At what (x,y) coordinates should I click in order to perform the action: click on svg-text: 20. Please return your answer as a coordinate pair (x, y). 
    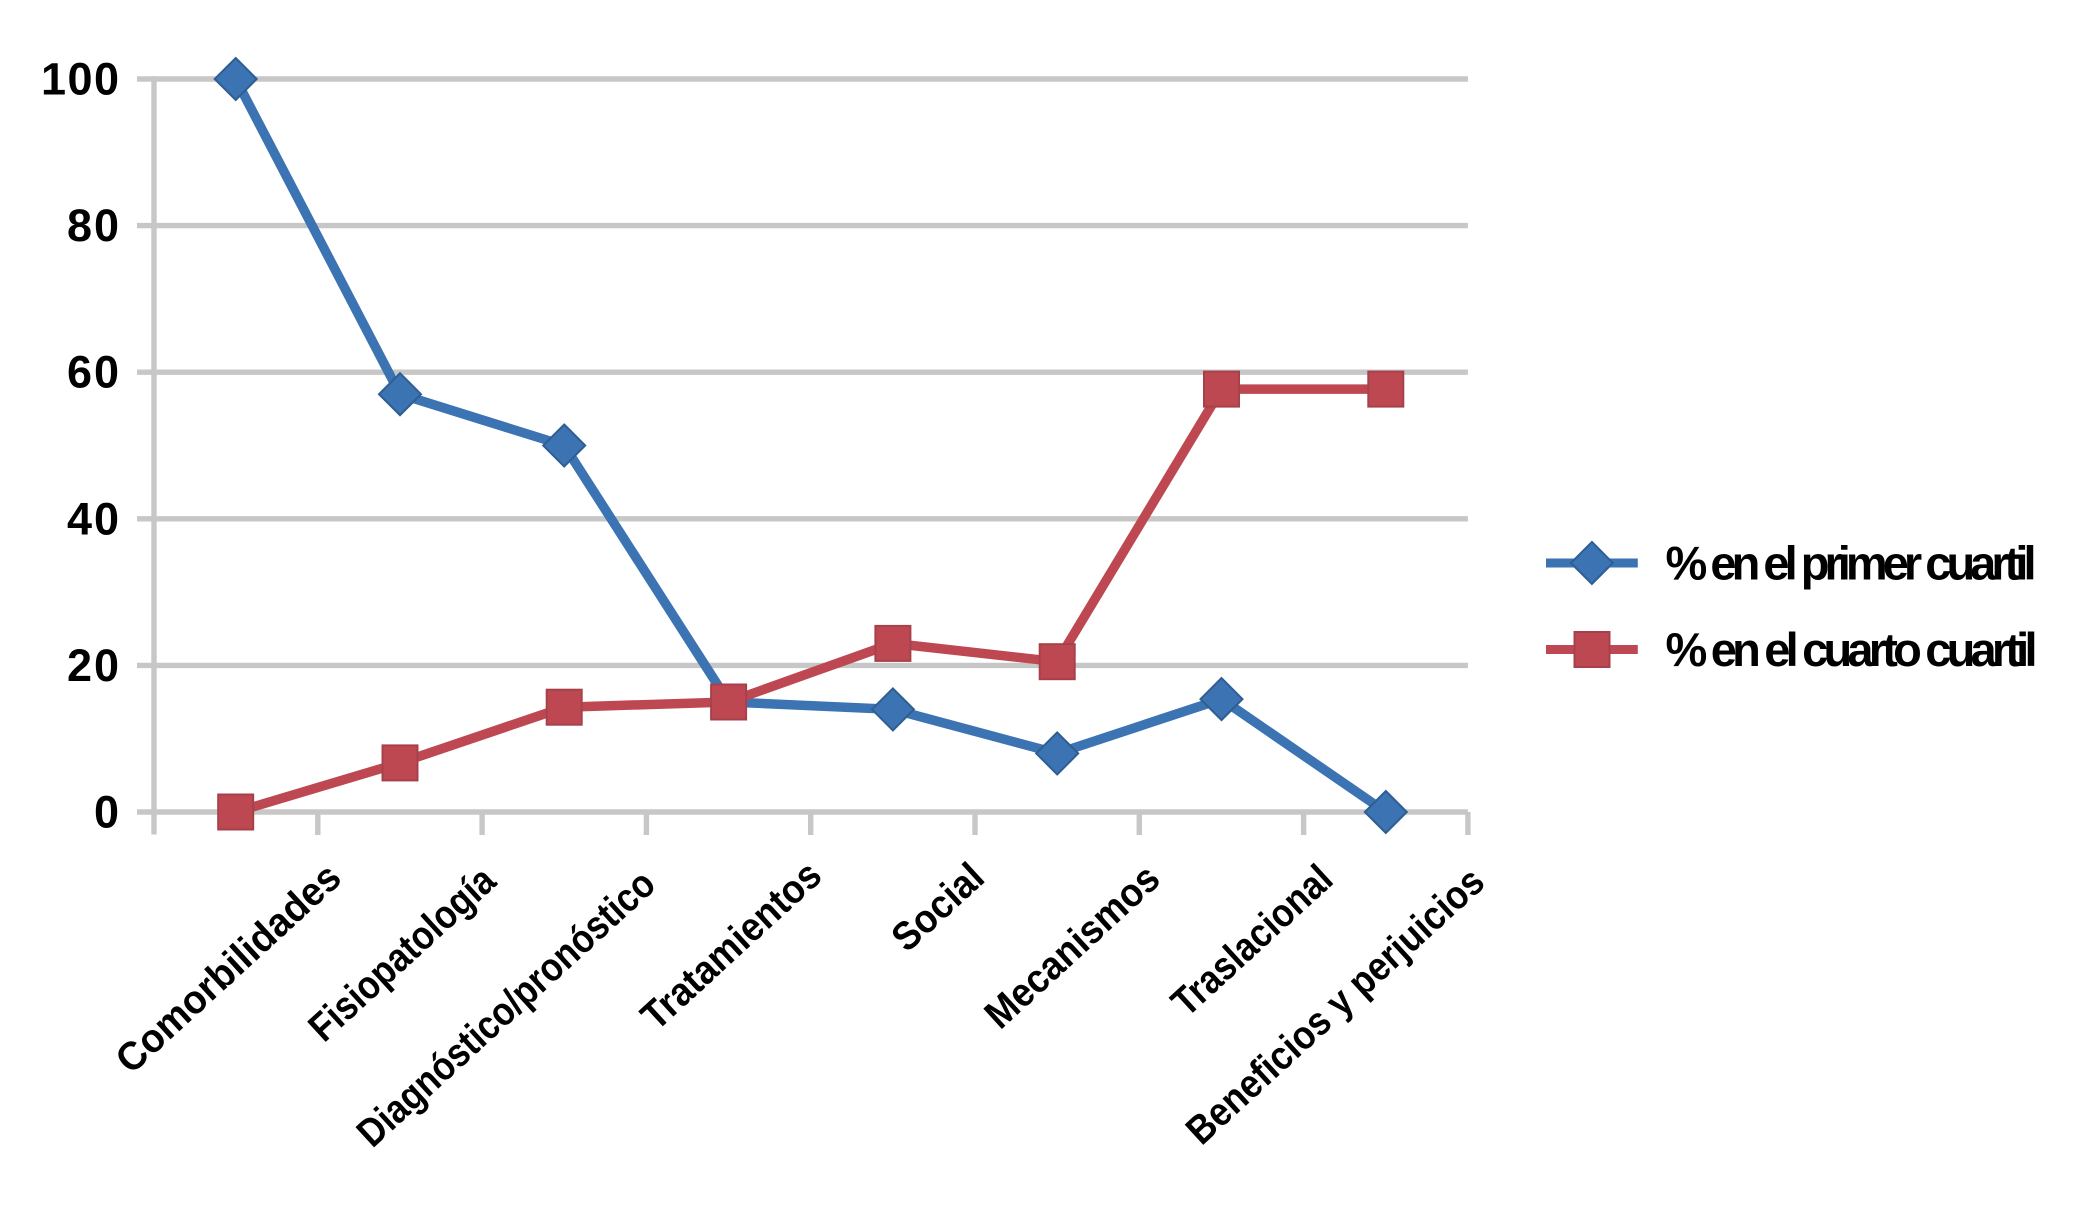
    Looking at the image, I should click on (93, 665).